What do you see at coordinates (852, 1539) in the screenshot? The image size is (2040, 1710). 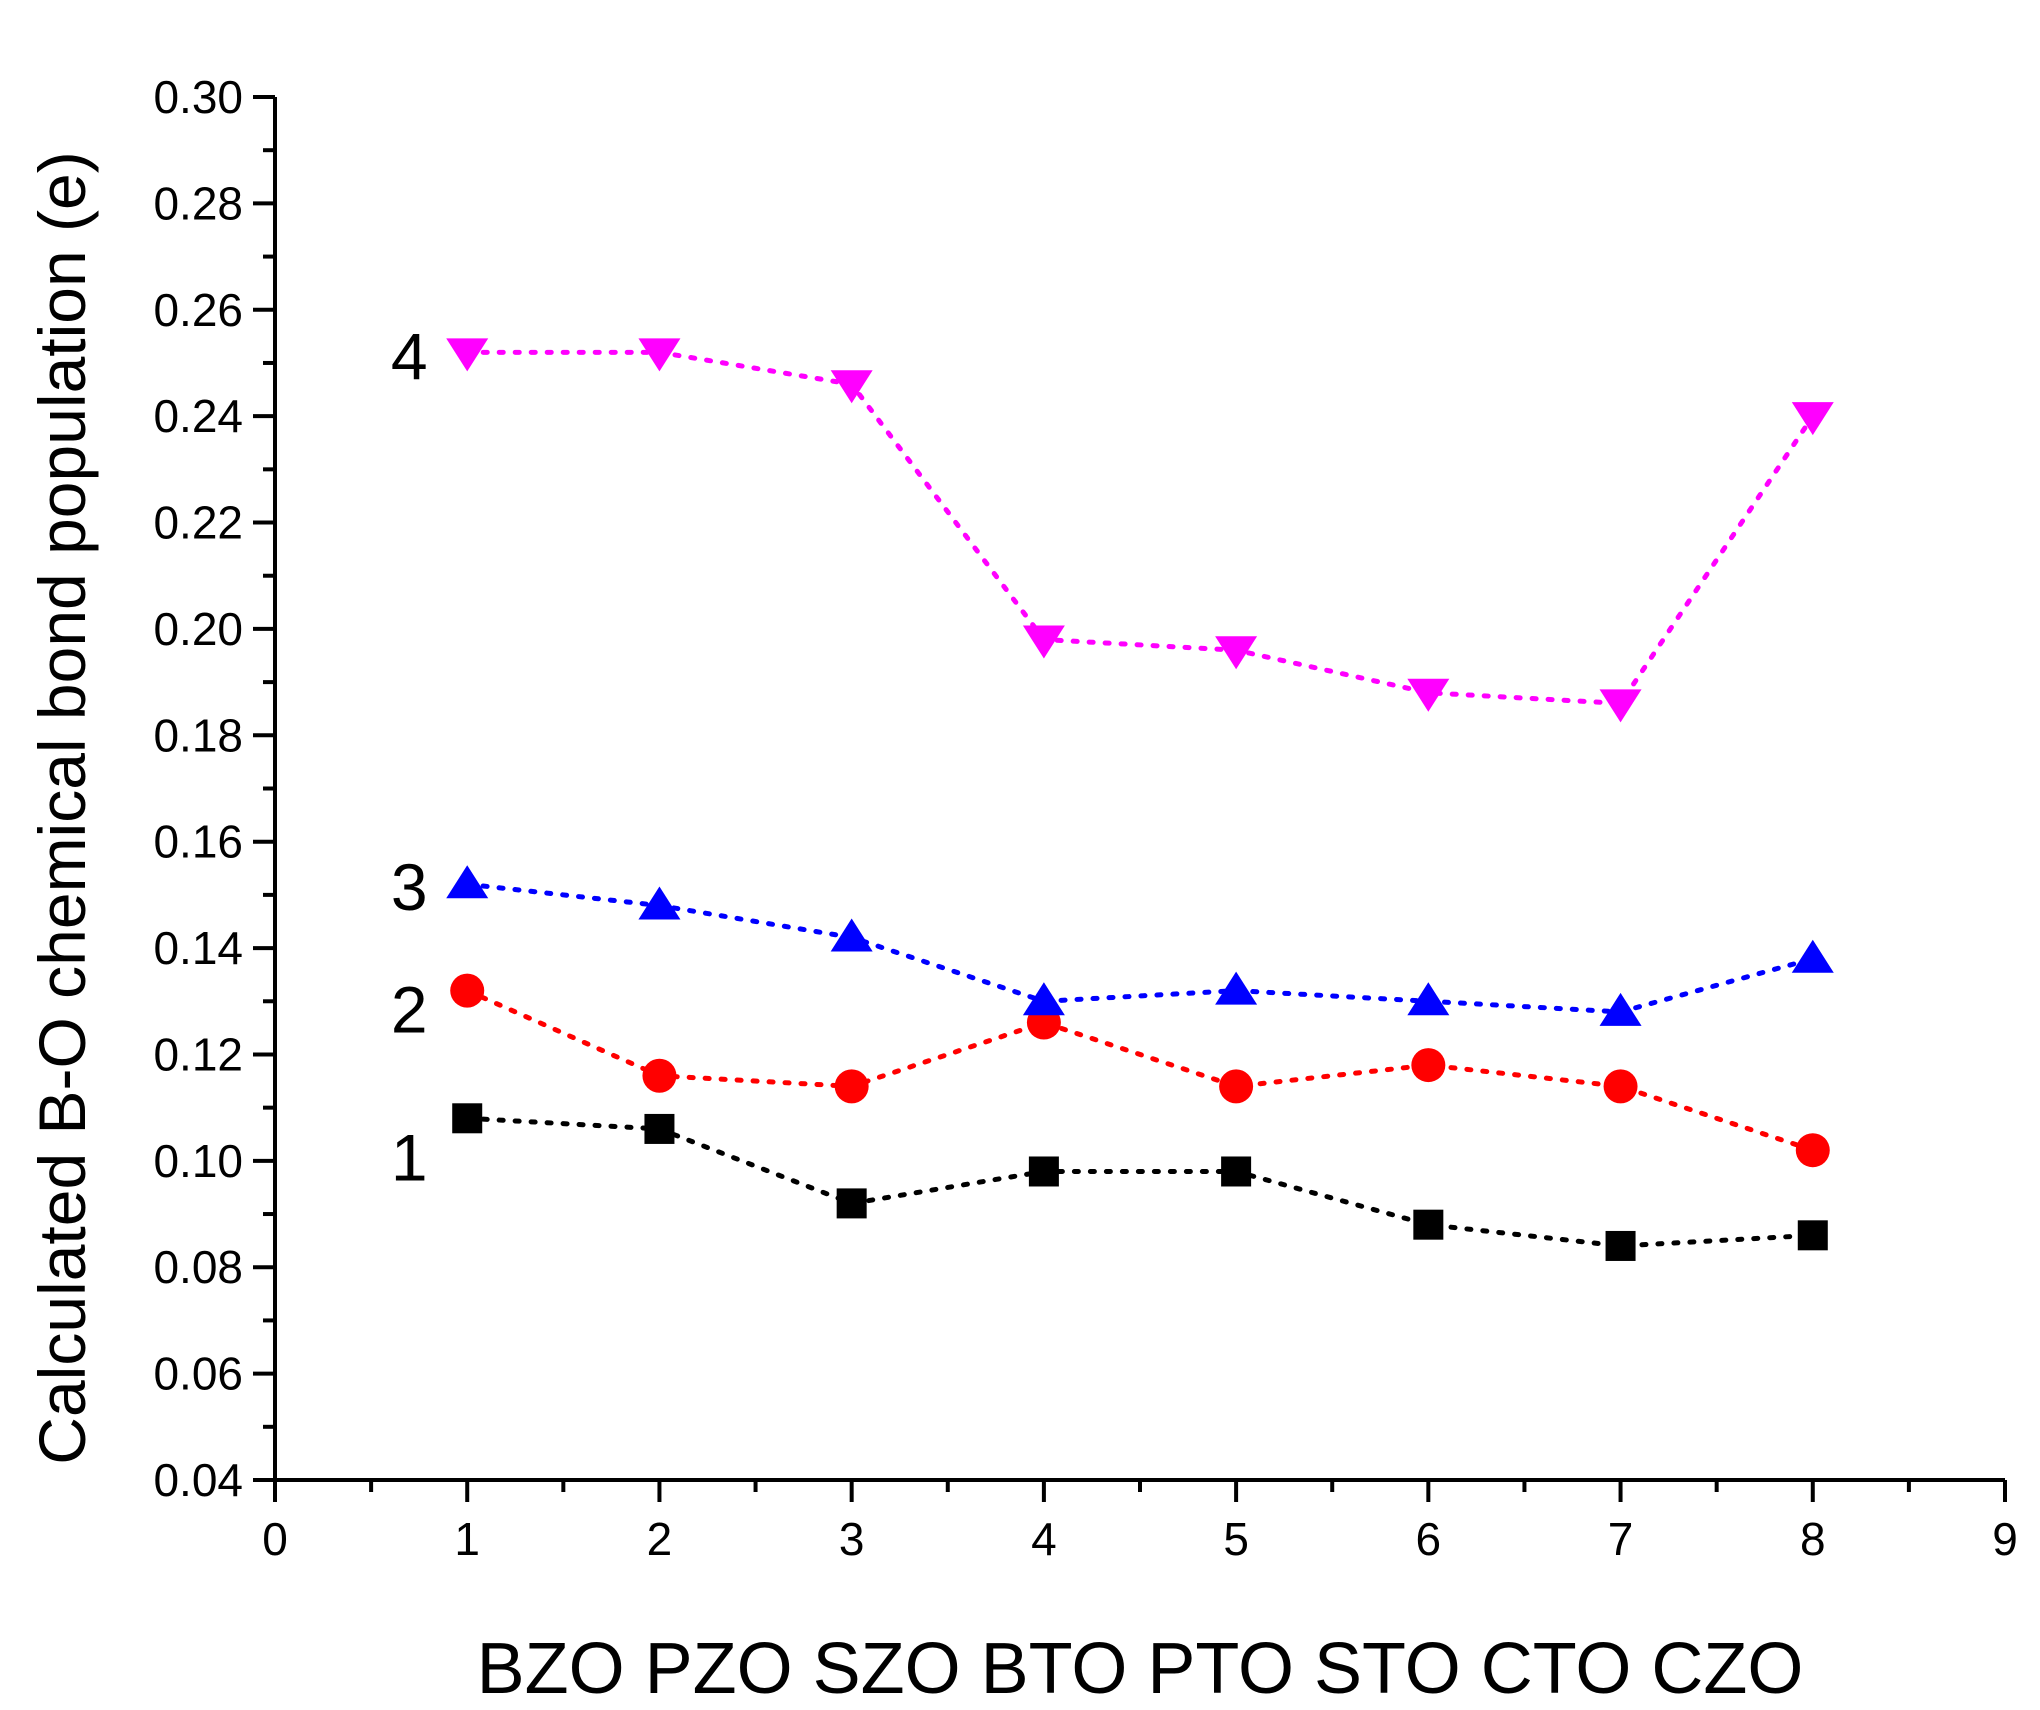 I see `x-tick-label: 3` at bounding box center [852, 1539].